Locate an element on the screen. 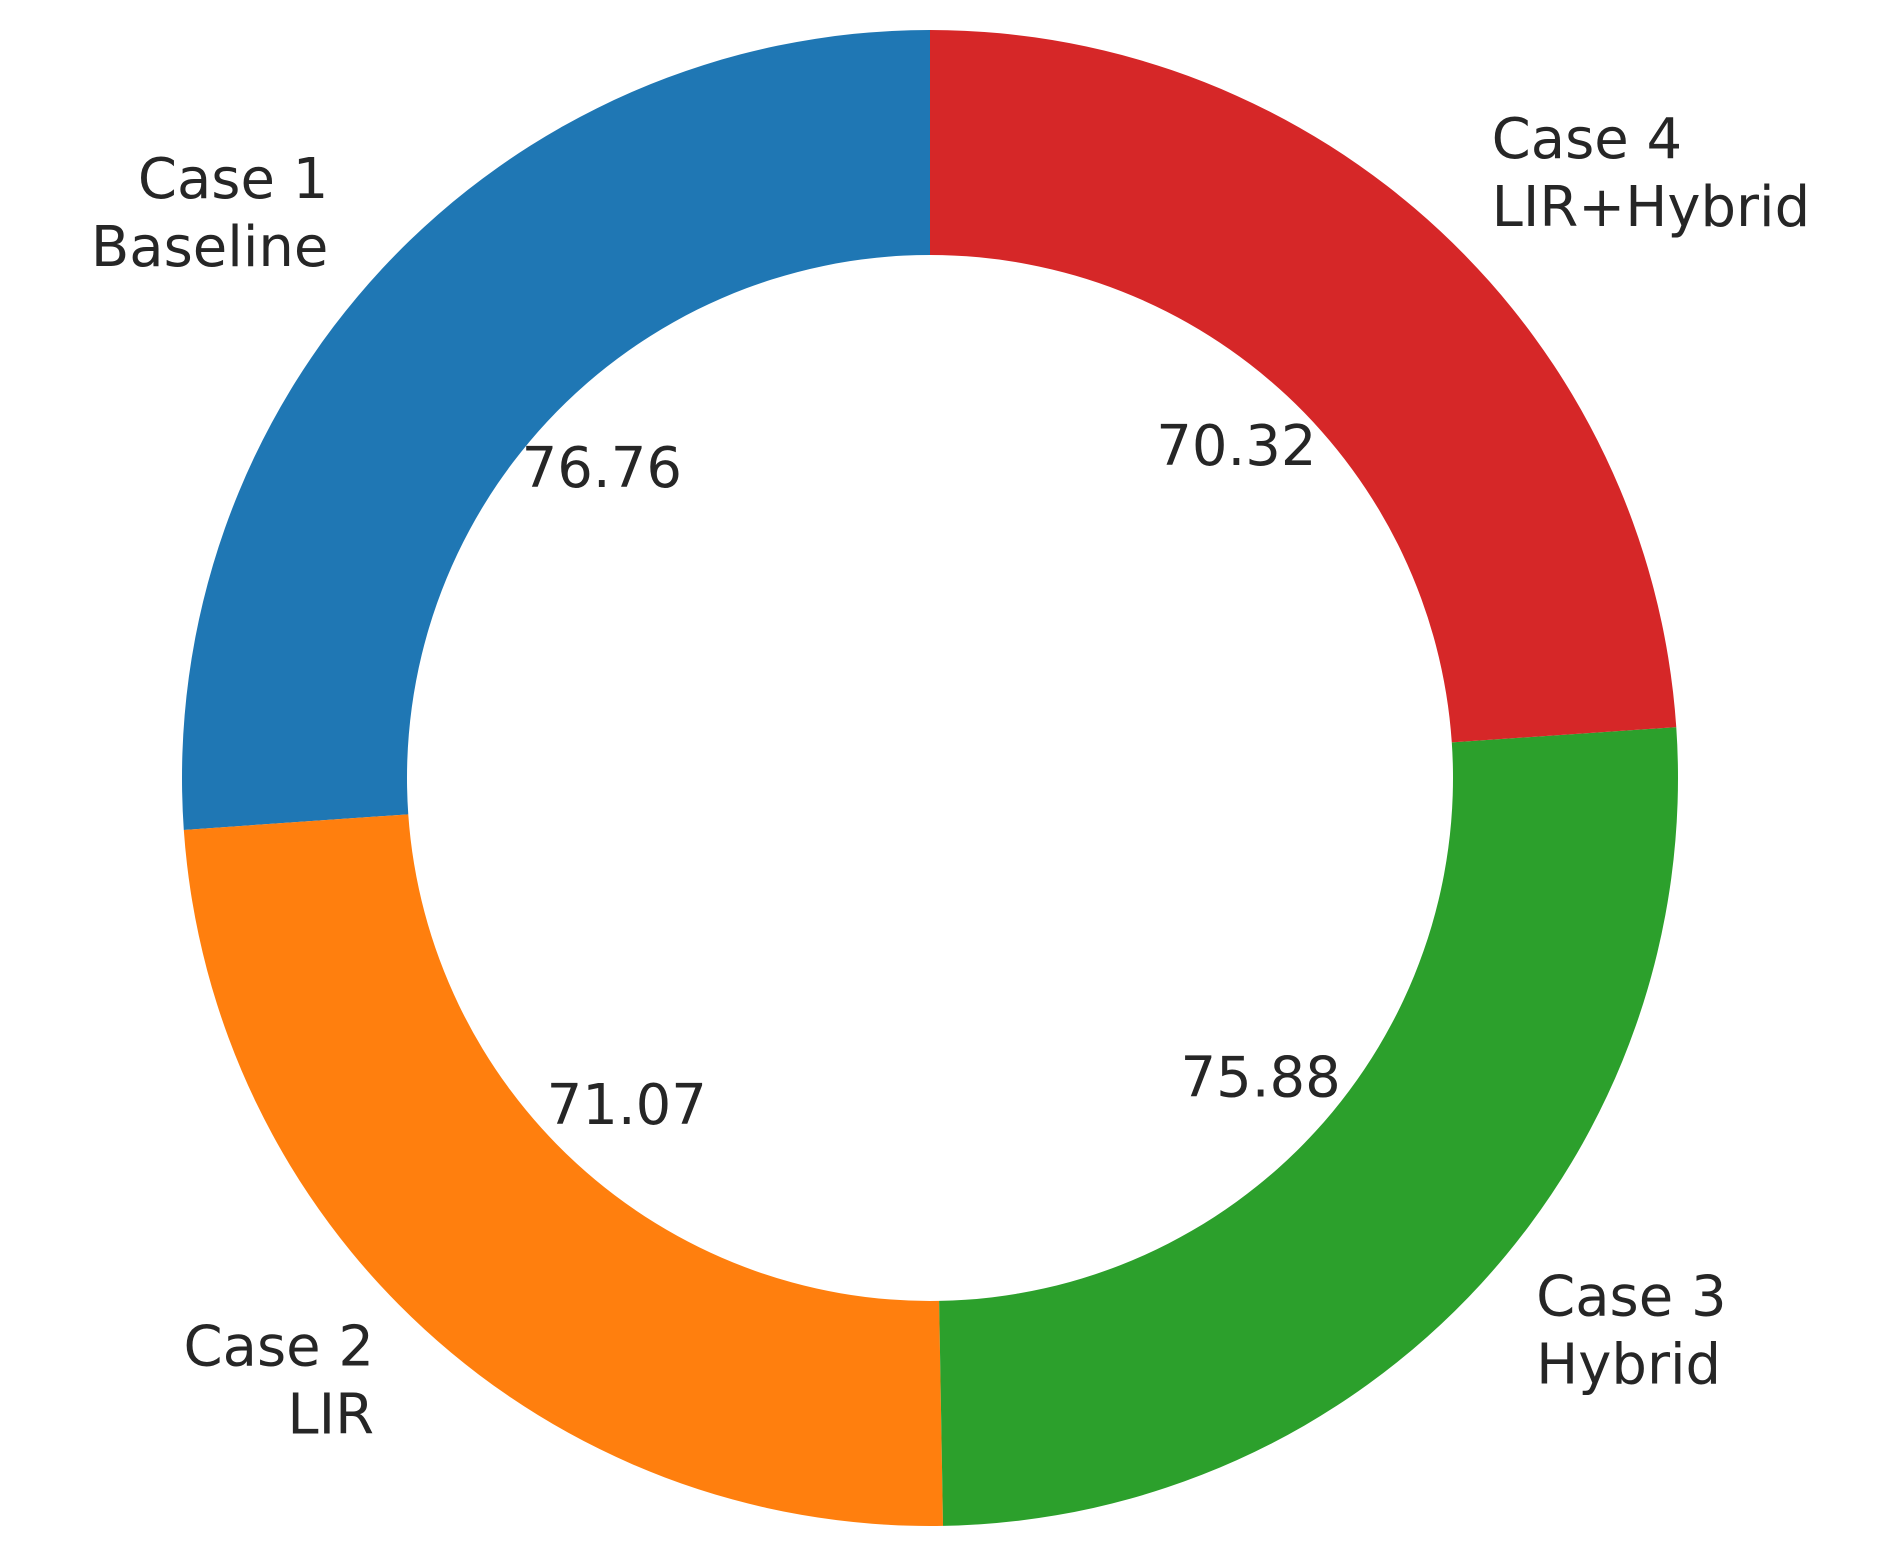  category-label: Hybrid is located at coordinates (1628, 1365).